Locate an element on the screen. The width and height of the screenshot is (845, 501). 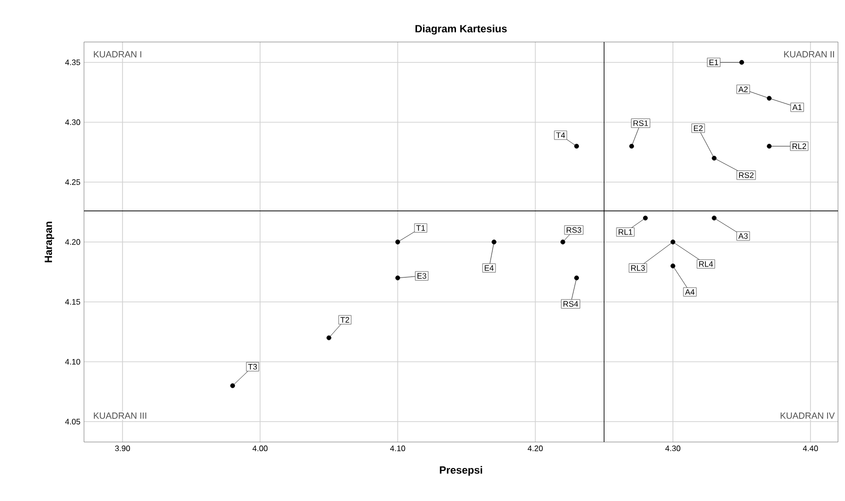
annotation: KUADRAN III is located at coordinates (120, 415).